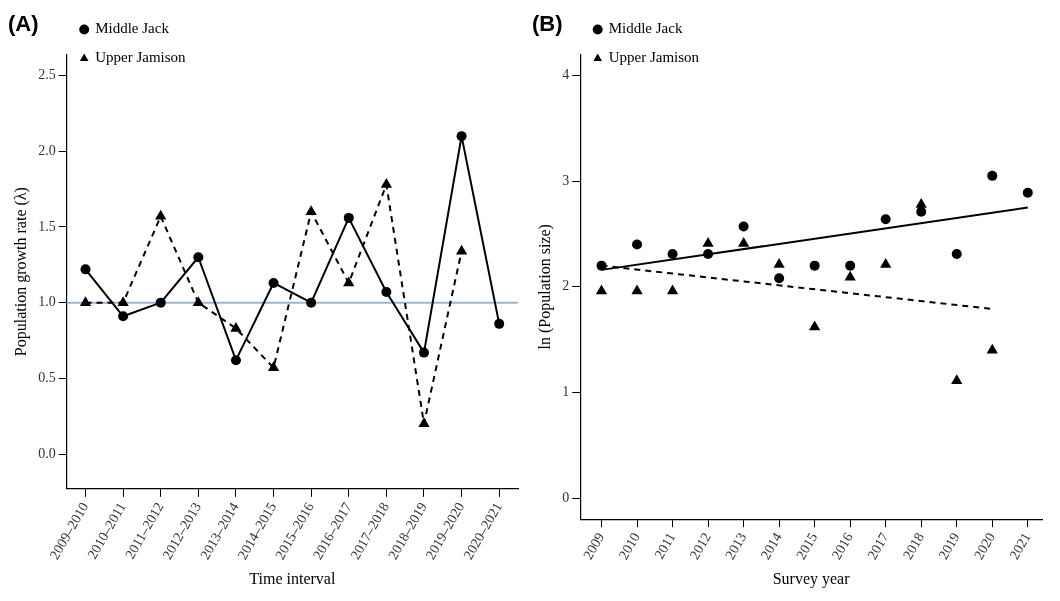 The width and height of the screenshot is (1060, 601). What do you see at coordinates (566, 497) in the screenshot?
I see `y-tick-label: 0` at bounding box center [566, 497].